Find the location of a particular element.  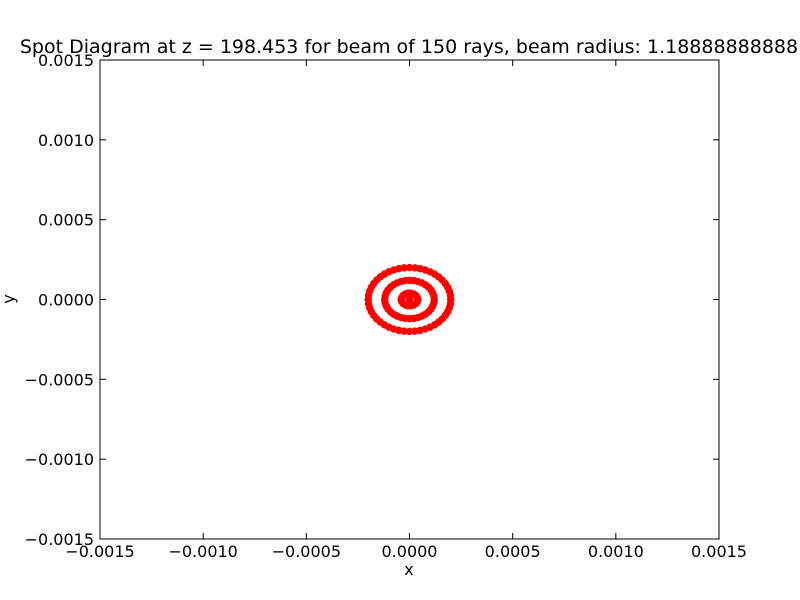

x-tick-label: 0.0000 is located at coordinates (410, 551).